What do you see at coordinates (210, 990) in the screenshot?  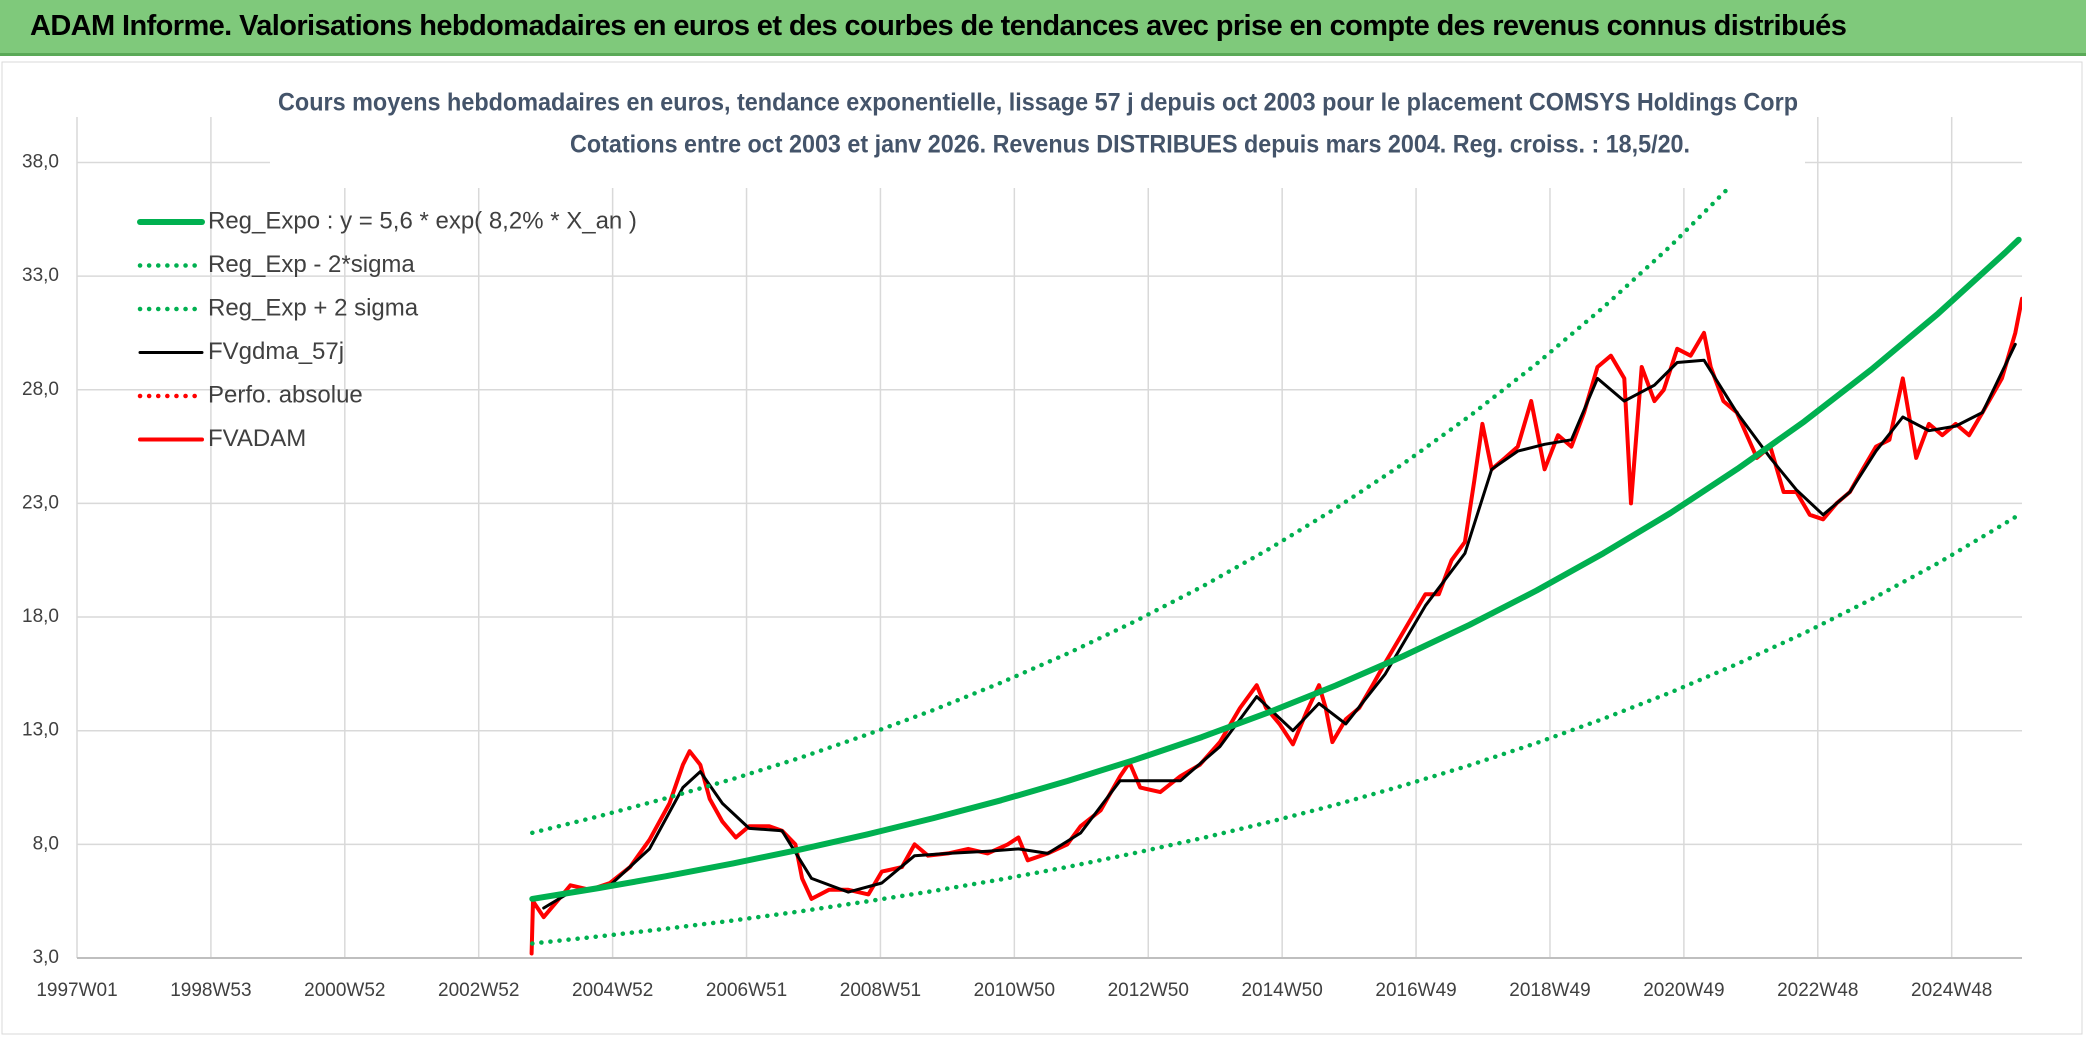 I see `x-tick-label: 1998W53` at bounding box center [210, 990].